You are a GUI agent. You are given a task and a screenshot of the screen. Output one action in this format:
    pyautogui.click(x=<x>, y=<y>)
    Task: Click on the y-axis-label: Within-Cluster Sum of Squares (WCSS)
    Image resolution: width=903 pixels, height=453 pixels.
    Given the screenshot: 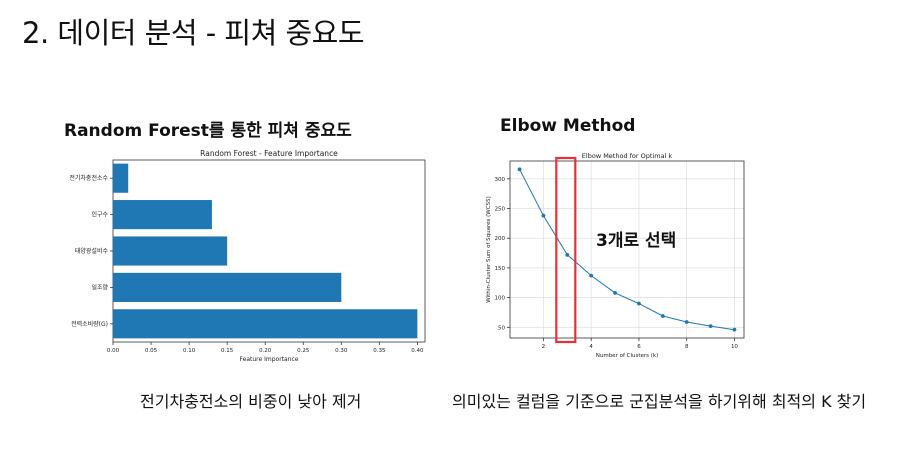 What is the action you would take?
    pyautogui.click(x=489, y=249)
    